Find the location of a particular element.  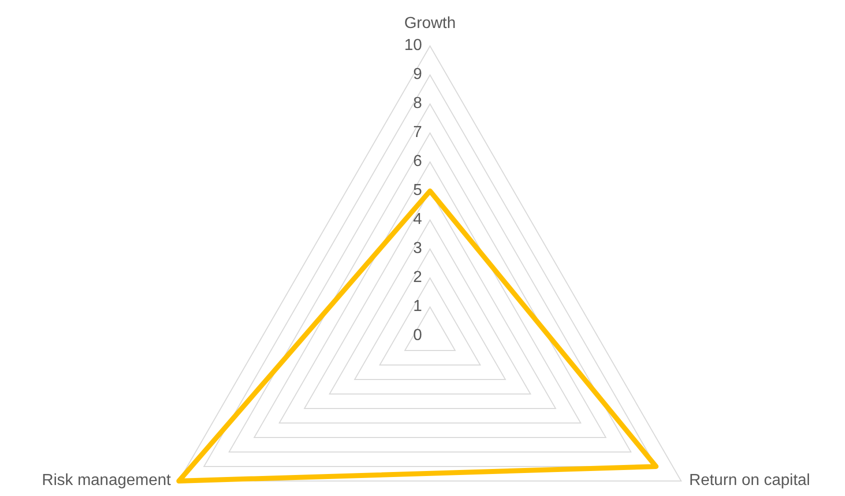

y-tick-label: 2 is located at coordinates (417, 277).